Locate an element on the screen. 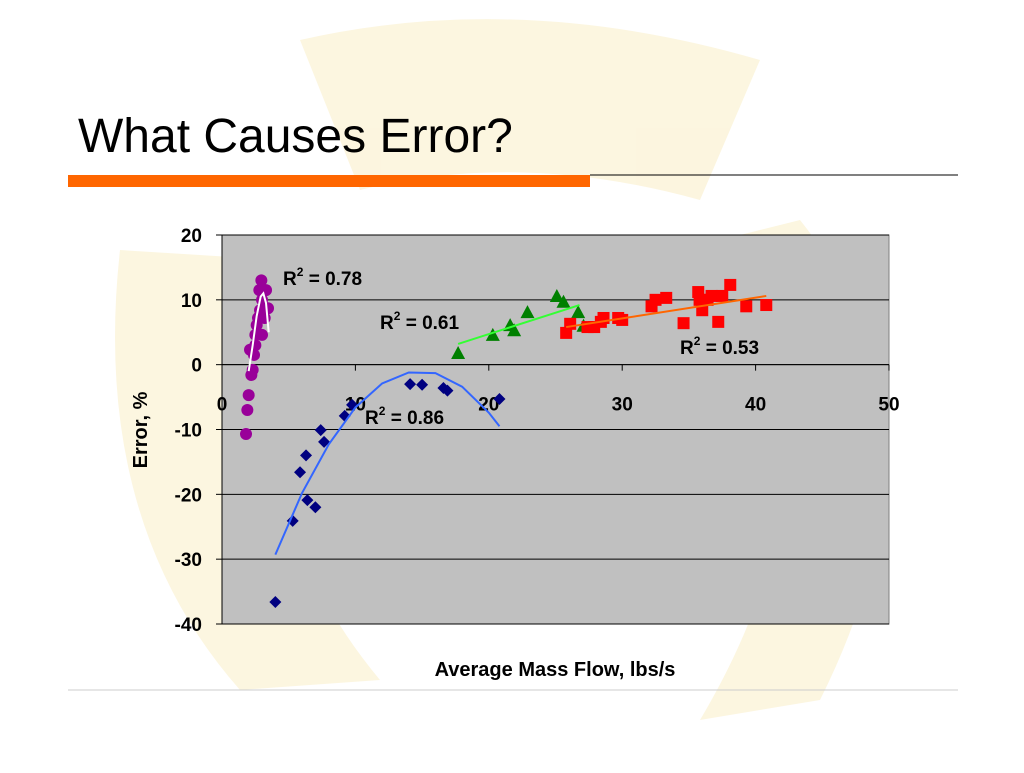  y-axis-label: Error, % is located at coordinates (141, 429).